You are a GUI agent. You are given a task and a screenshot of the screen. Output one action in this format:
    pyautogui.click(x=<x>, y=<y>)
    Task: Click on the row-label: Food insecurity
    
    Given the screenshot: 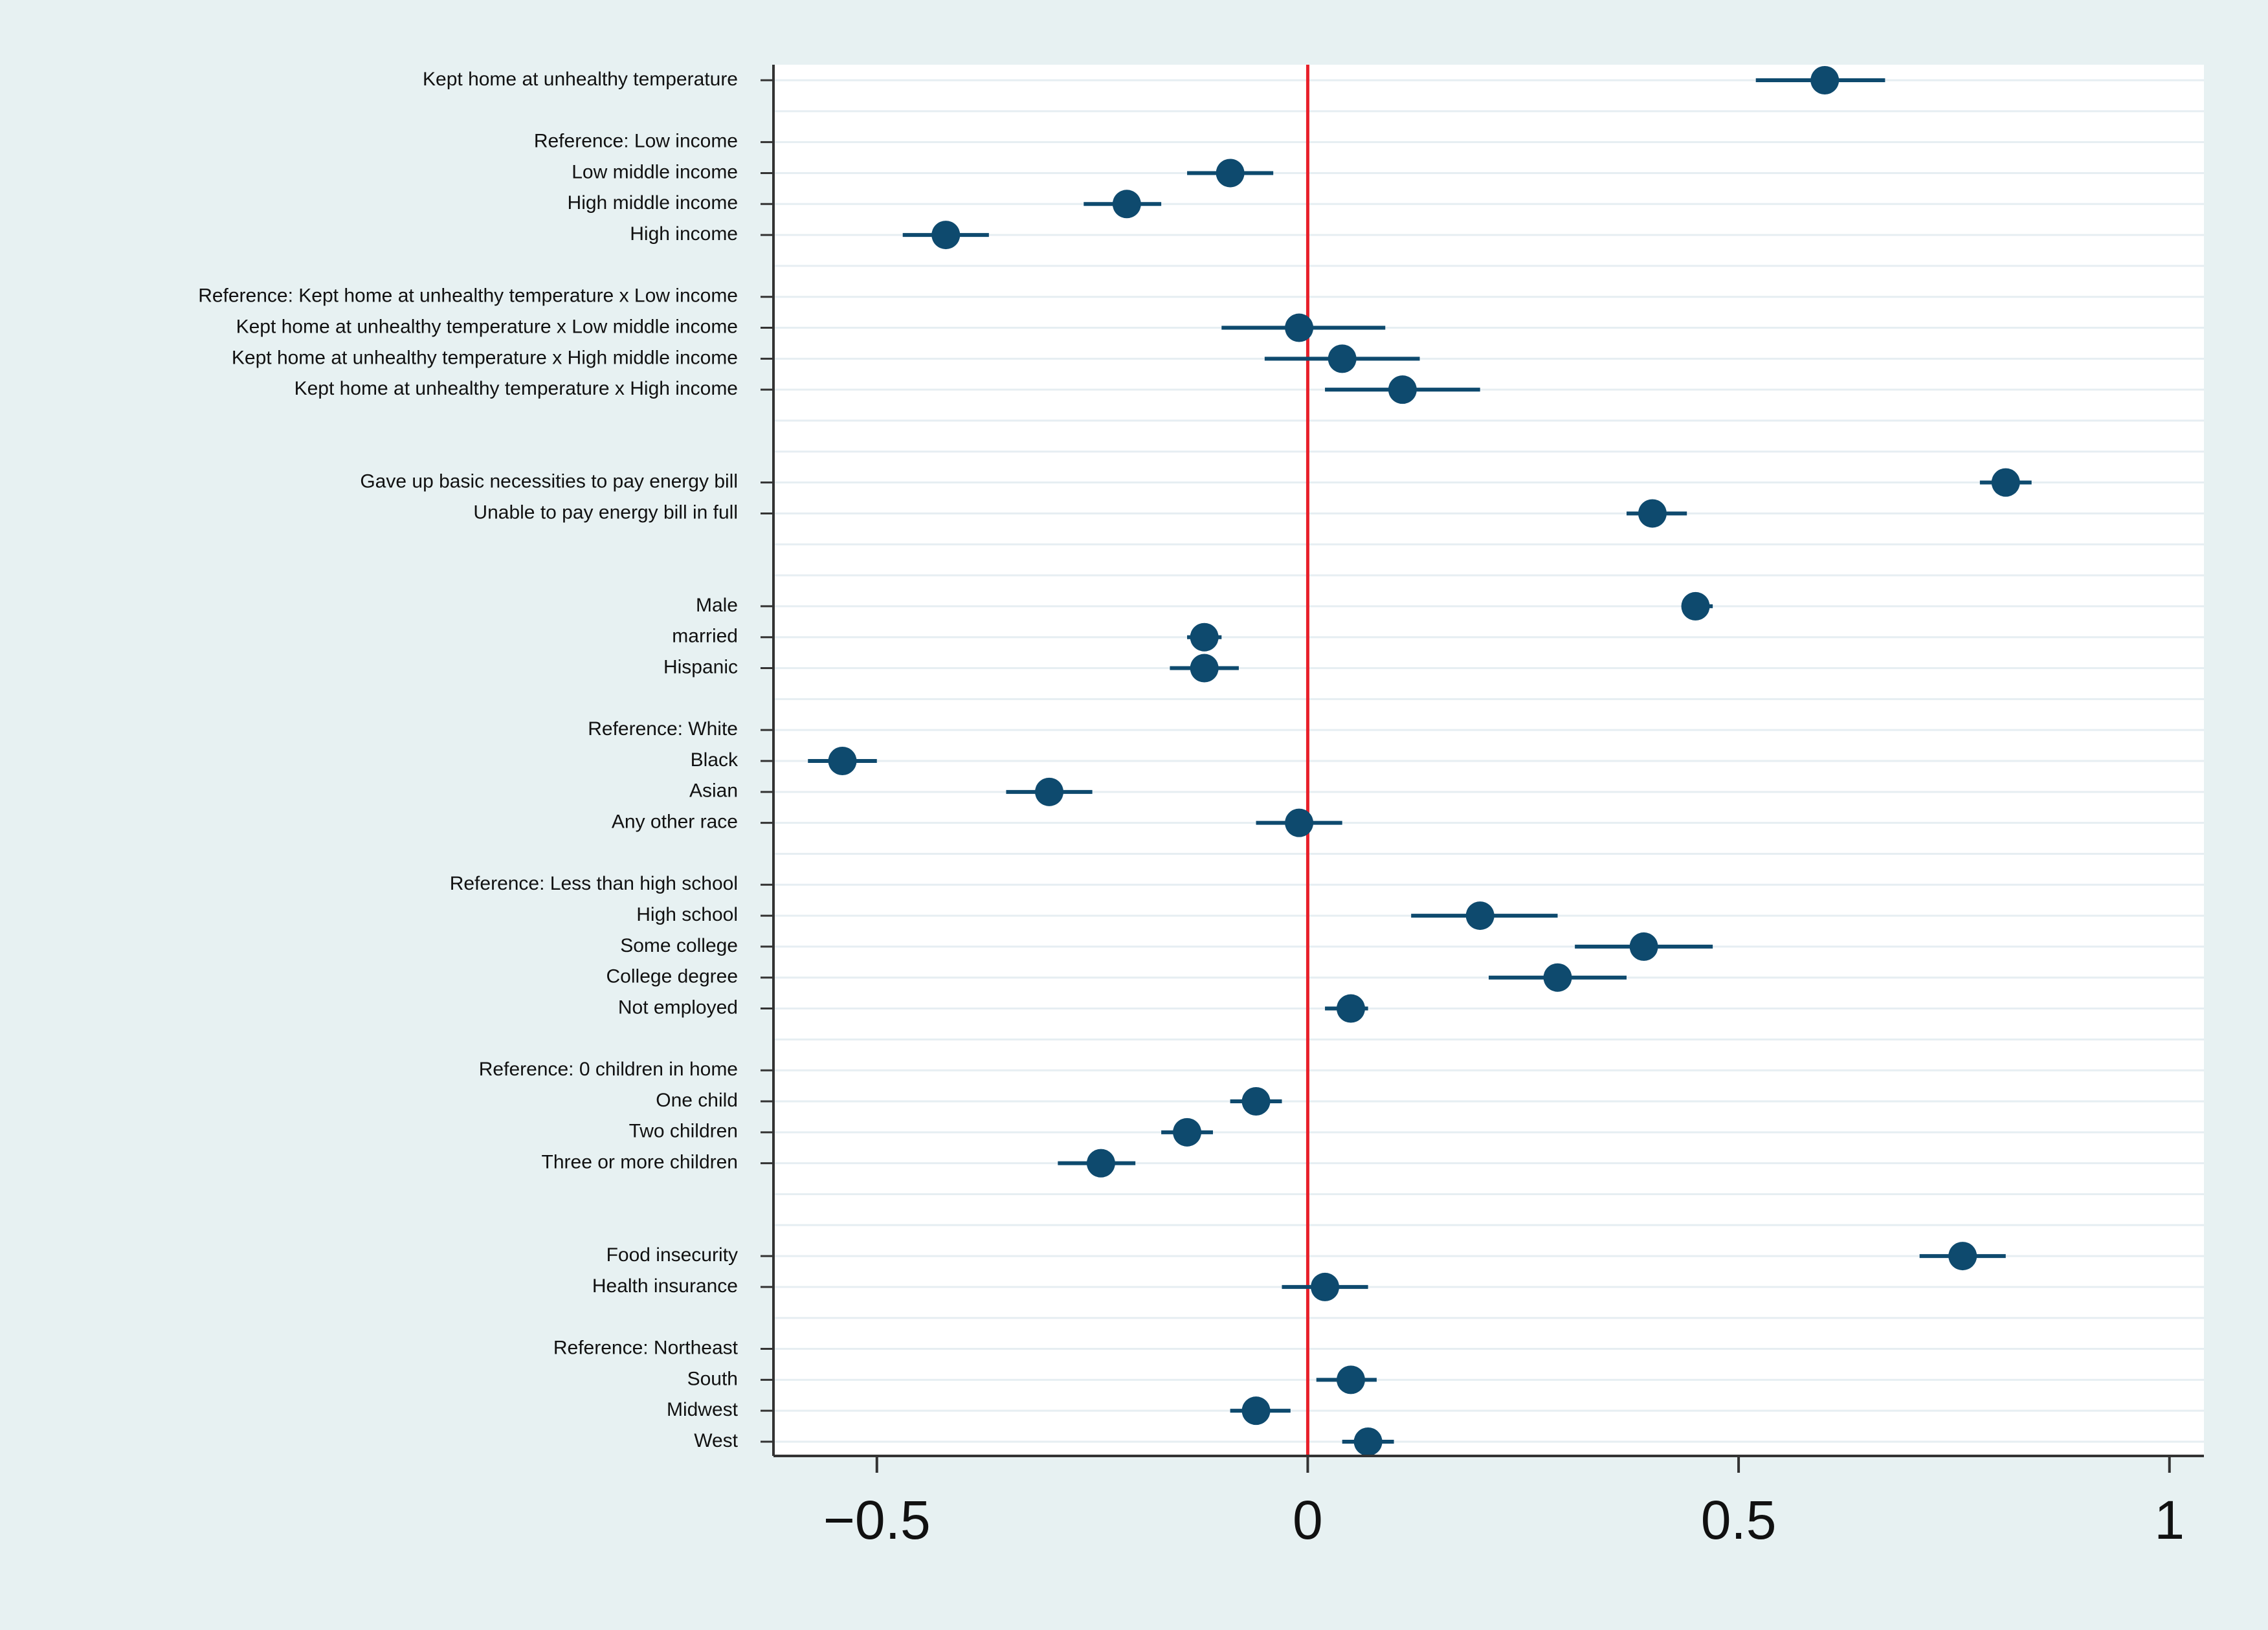 What is the action you would take?
    pyautogui.click(x=672, y=1255)
    